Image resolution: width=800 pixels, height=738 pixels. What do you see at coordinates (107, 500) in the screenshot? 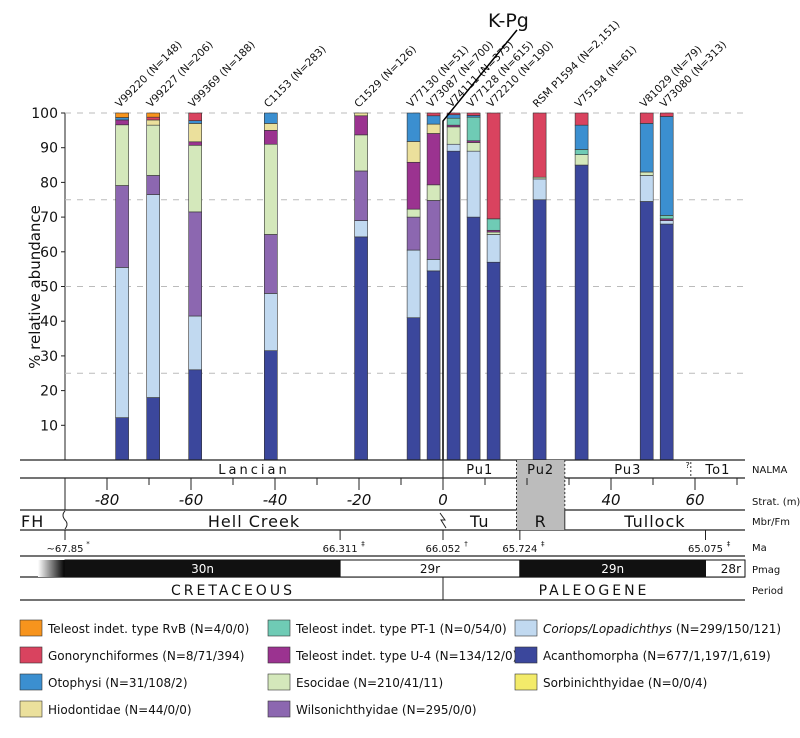
I see `strat-tick-label: -80` at bounding box center [107, 500].